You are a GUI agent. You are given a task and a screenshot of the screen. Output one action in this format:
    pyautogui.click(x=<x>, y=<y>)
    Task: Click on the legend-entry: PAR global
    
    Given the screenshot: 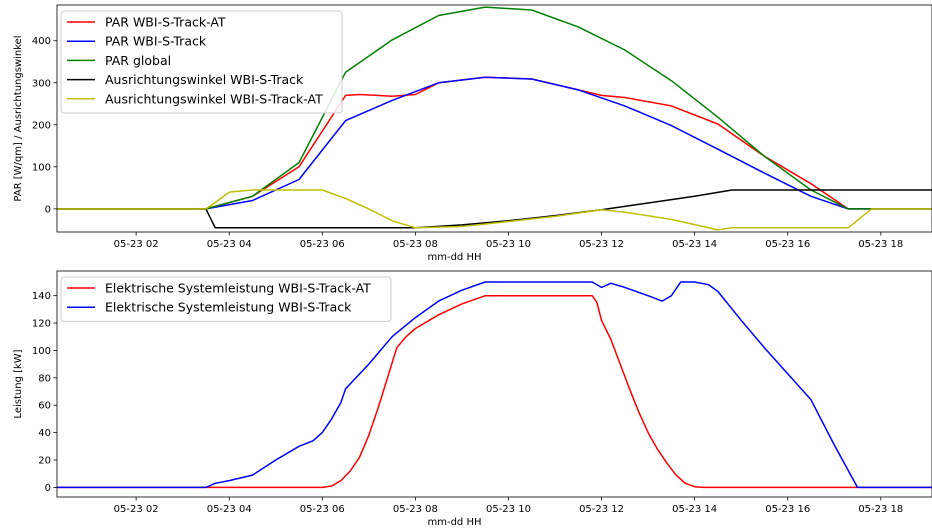 What is the action you would take?
    pyautogui.click(x=138, y=60)
    